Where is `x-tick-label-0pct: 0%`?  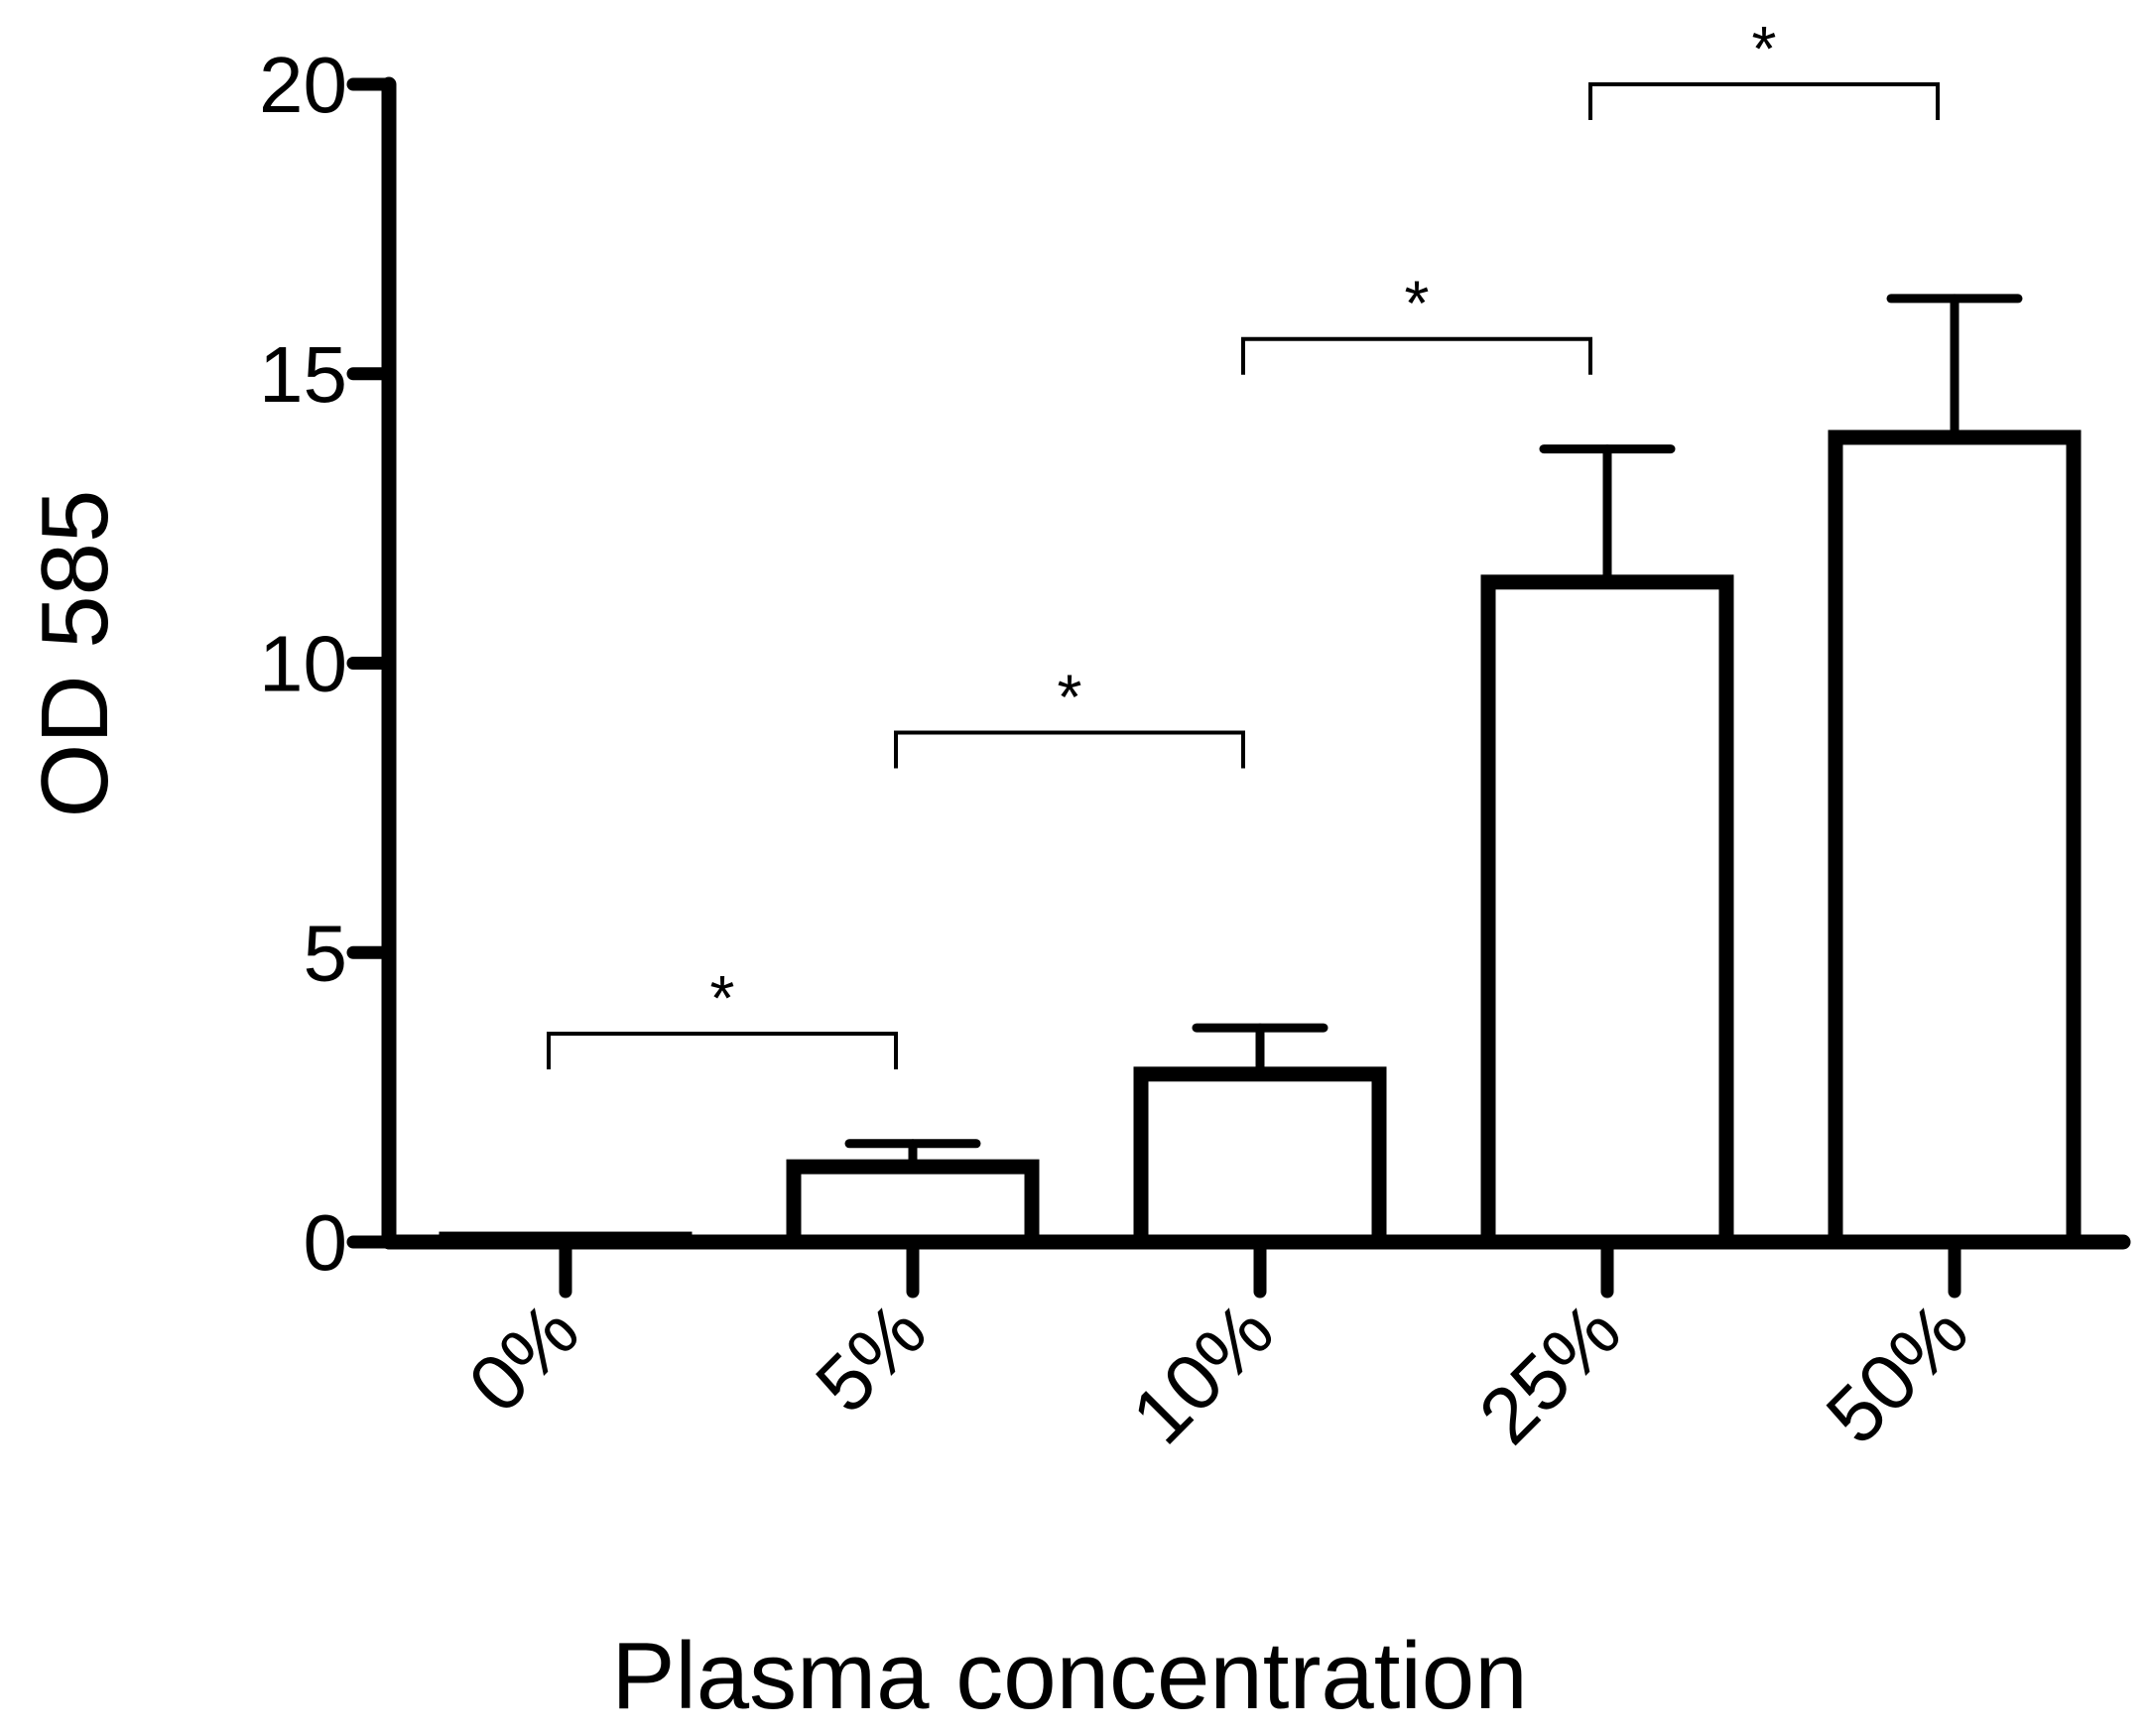 x-tick-label-0pct: 0% is located at coordinates (523, 1357).